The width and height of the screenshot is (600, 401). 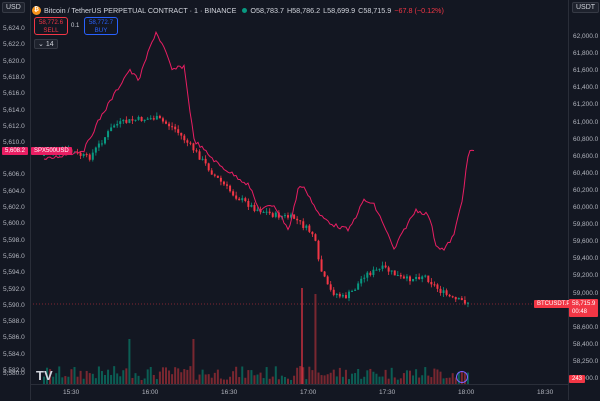 I want to click on btc-last-price: 58,715.9, so click(x=584, y=304).